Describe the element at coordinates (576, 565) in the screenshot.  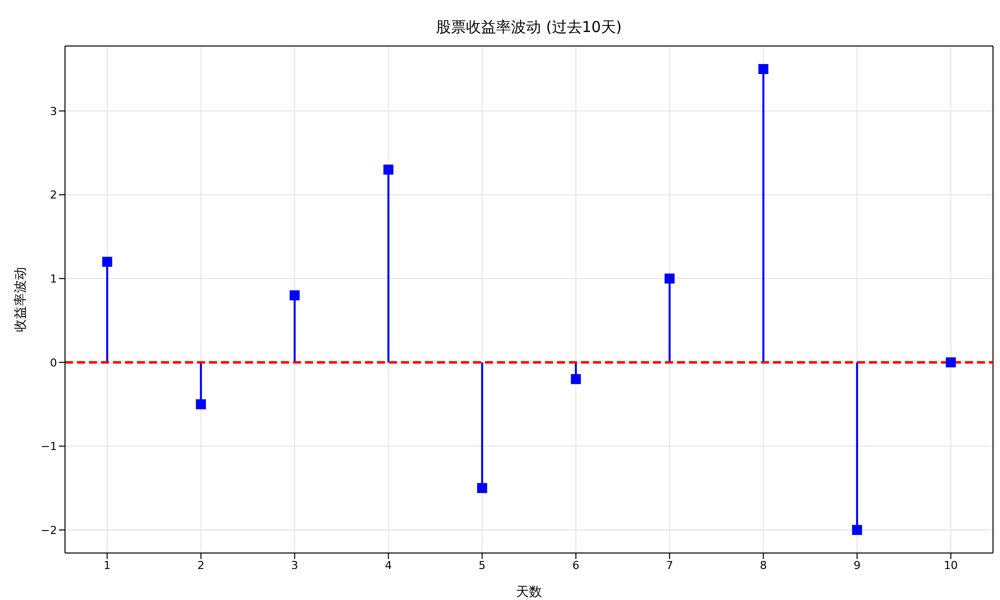
I see `x-tick-label: 6` at that location.